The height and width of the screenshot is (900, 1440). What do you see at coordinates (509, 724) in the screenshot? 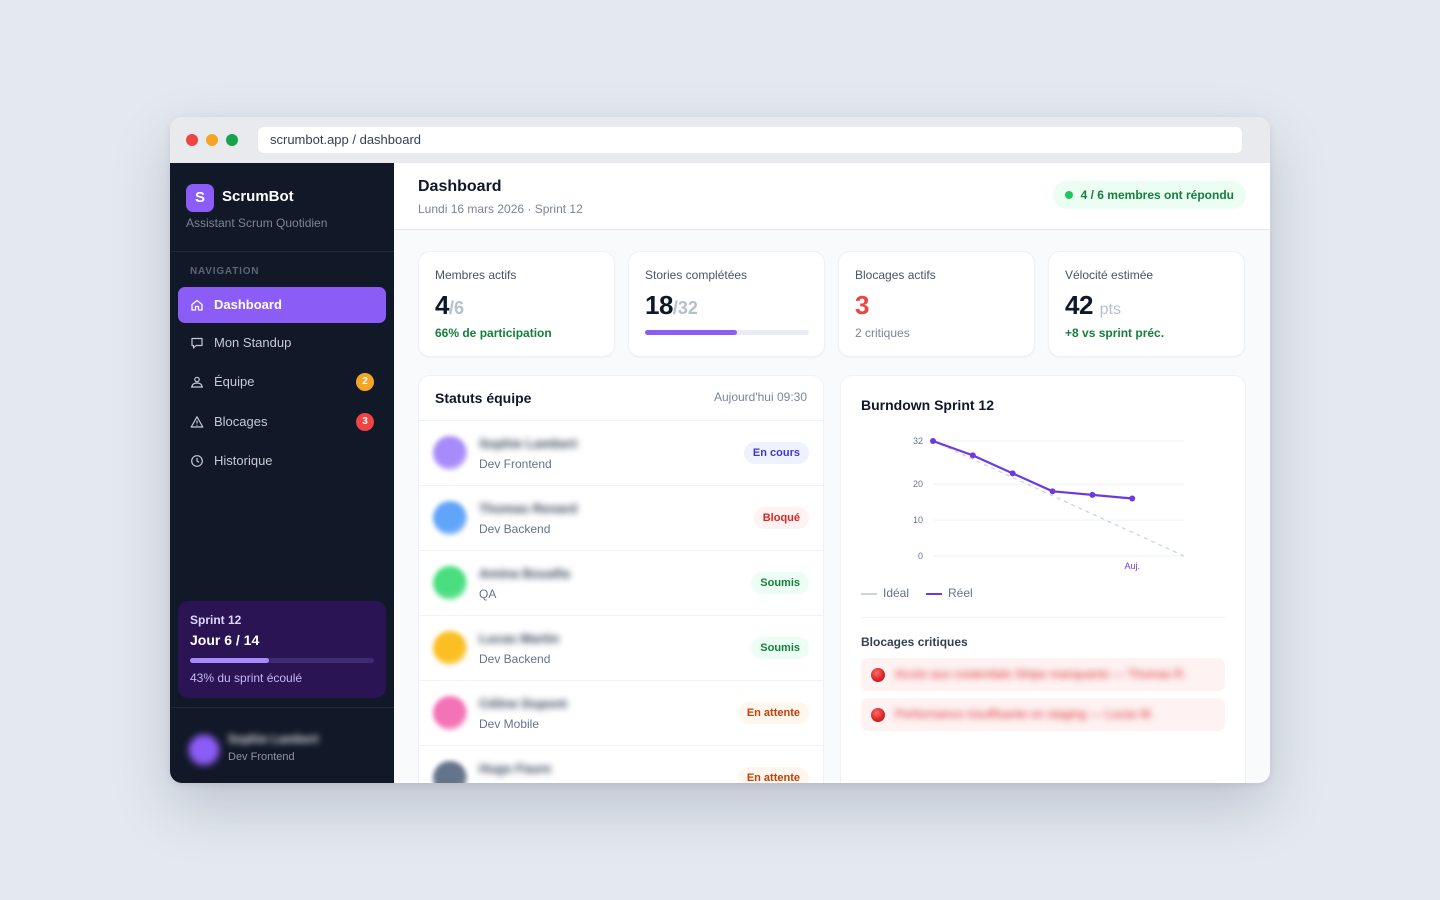
I see `member-role: Dev Mobile` at bounding box center [509, 724].